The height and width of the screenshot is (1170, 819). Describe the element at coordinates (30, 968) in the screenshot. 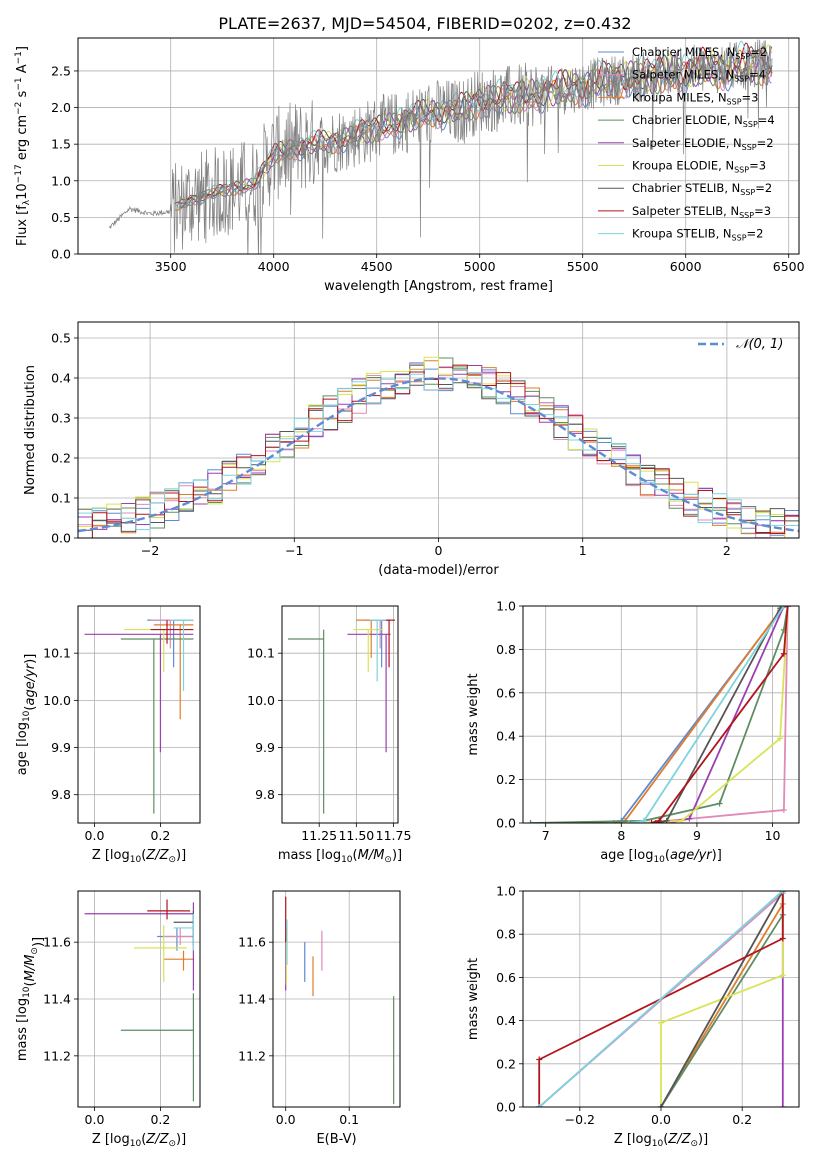

I see `label-part: M/M` at that location.